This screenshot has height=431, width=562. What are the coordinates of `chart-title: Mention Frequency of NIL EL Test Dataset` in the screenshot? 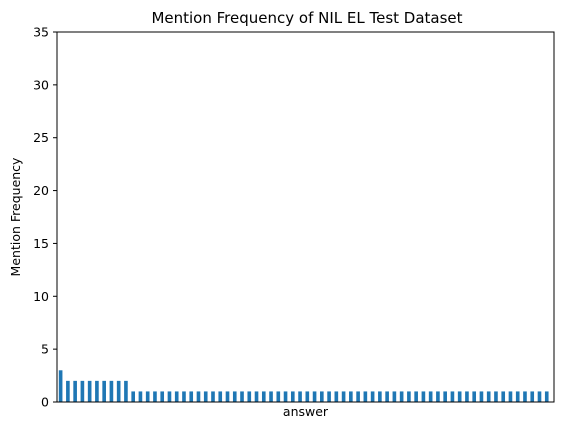 It's located at (306, 18).